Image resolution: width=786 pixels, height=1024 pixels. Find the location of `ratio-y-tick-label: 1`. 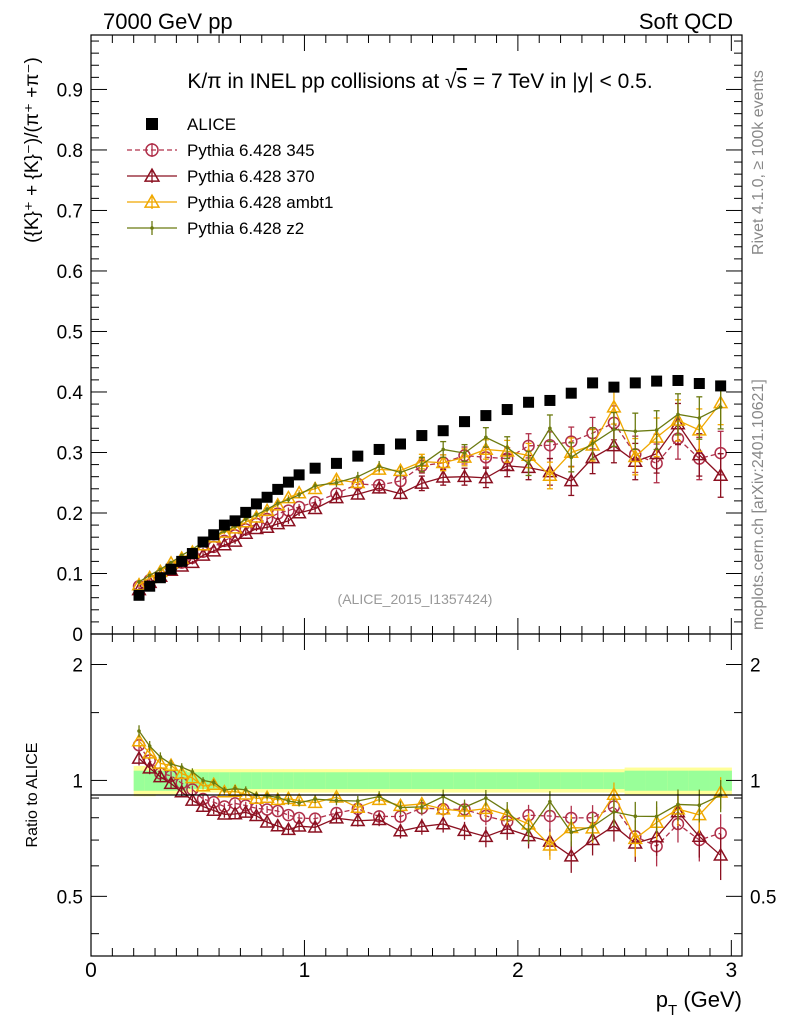

ratio-y-tick-label: 1 is located at coordinates (77, 781).